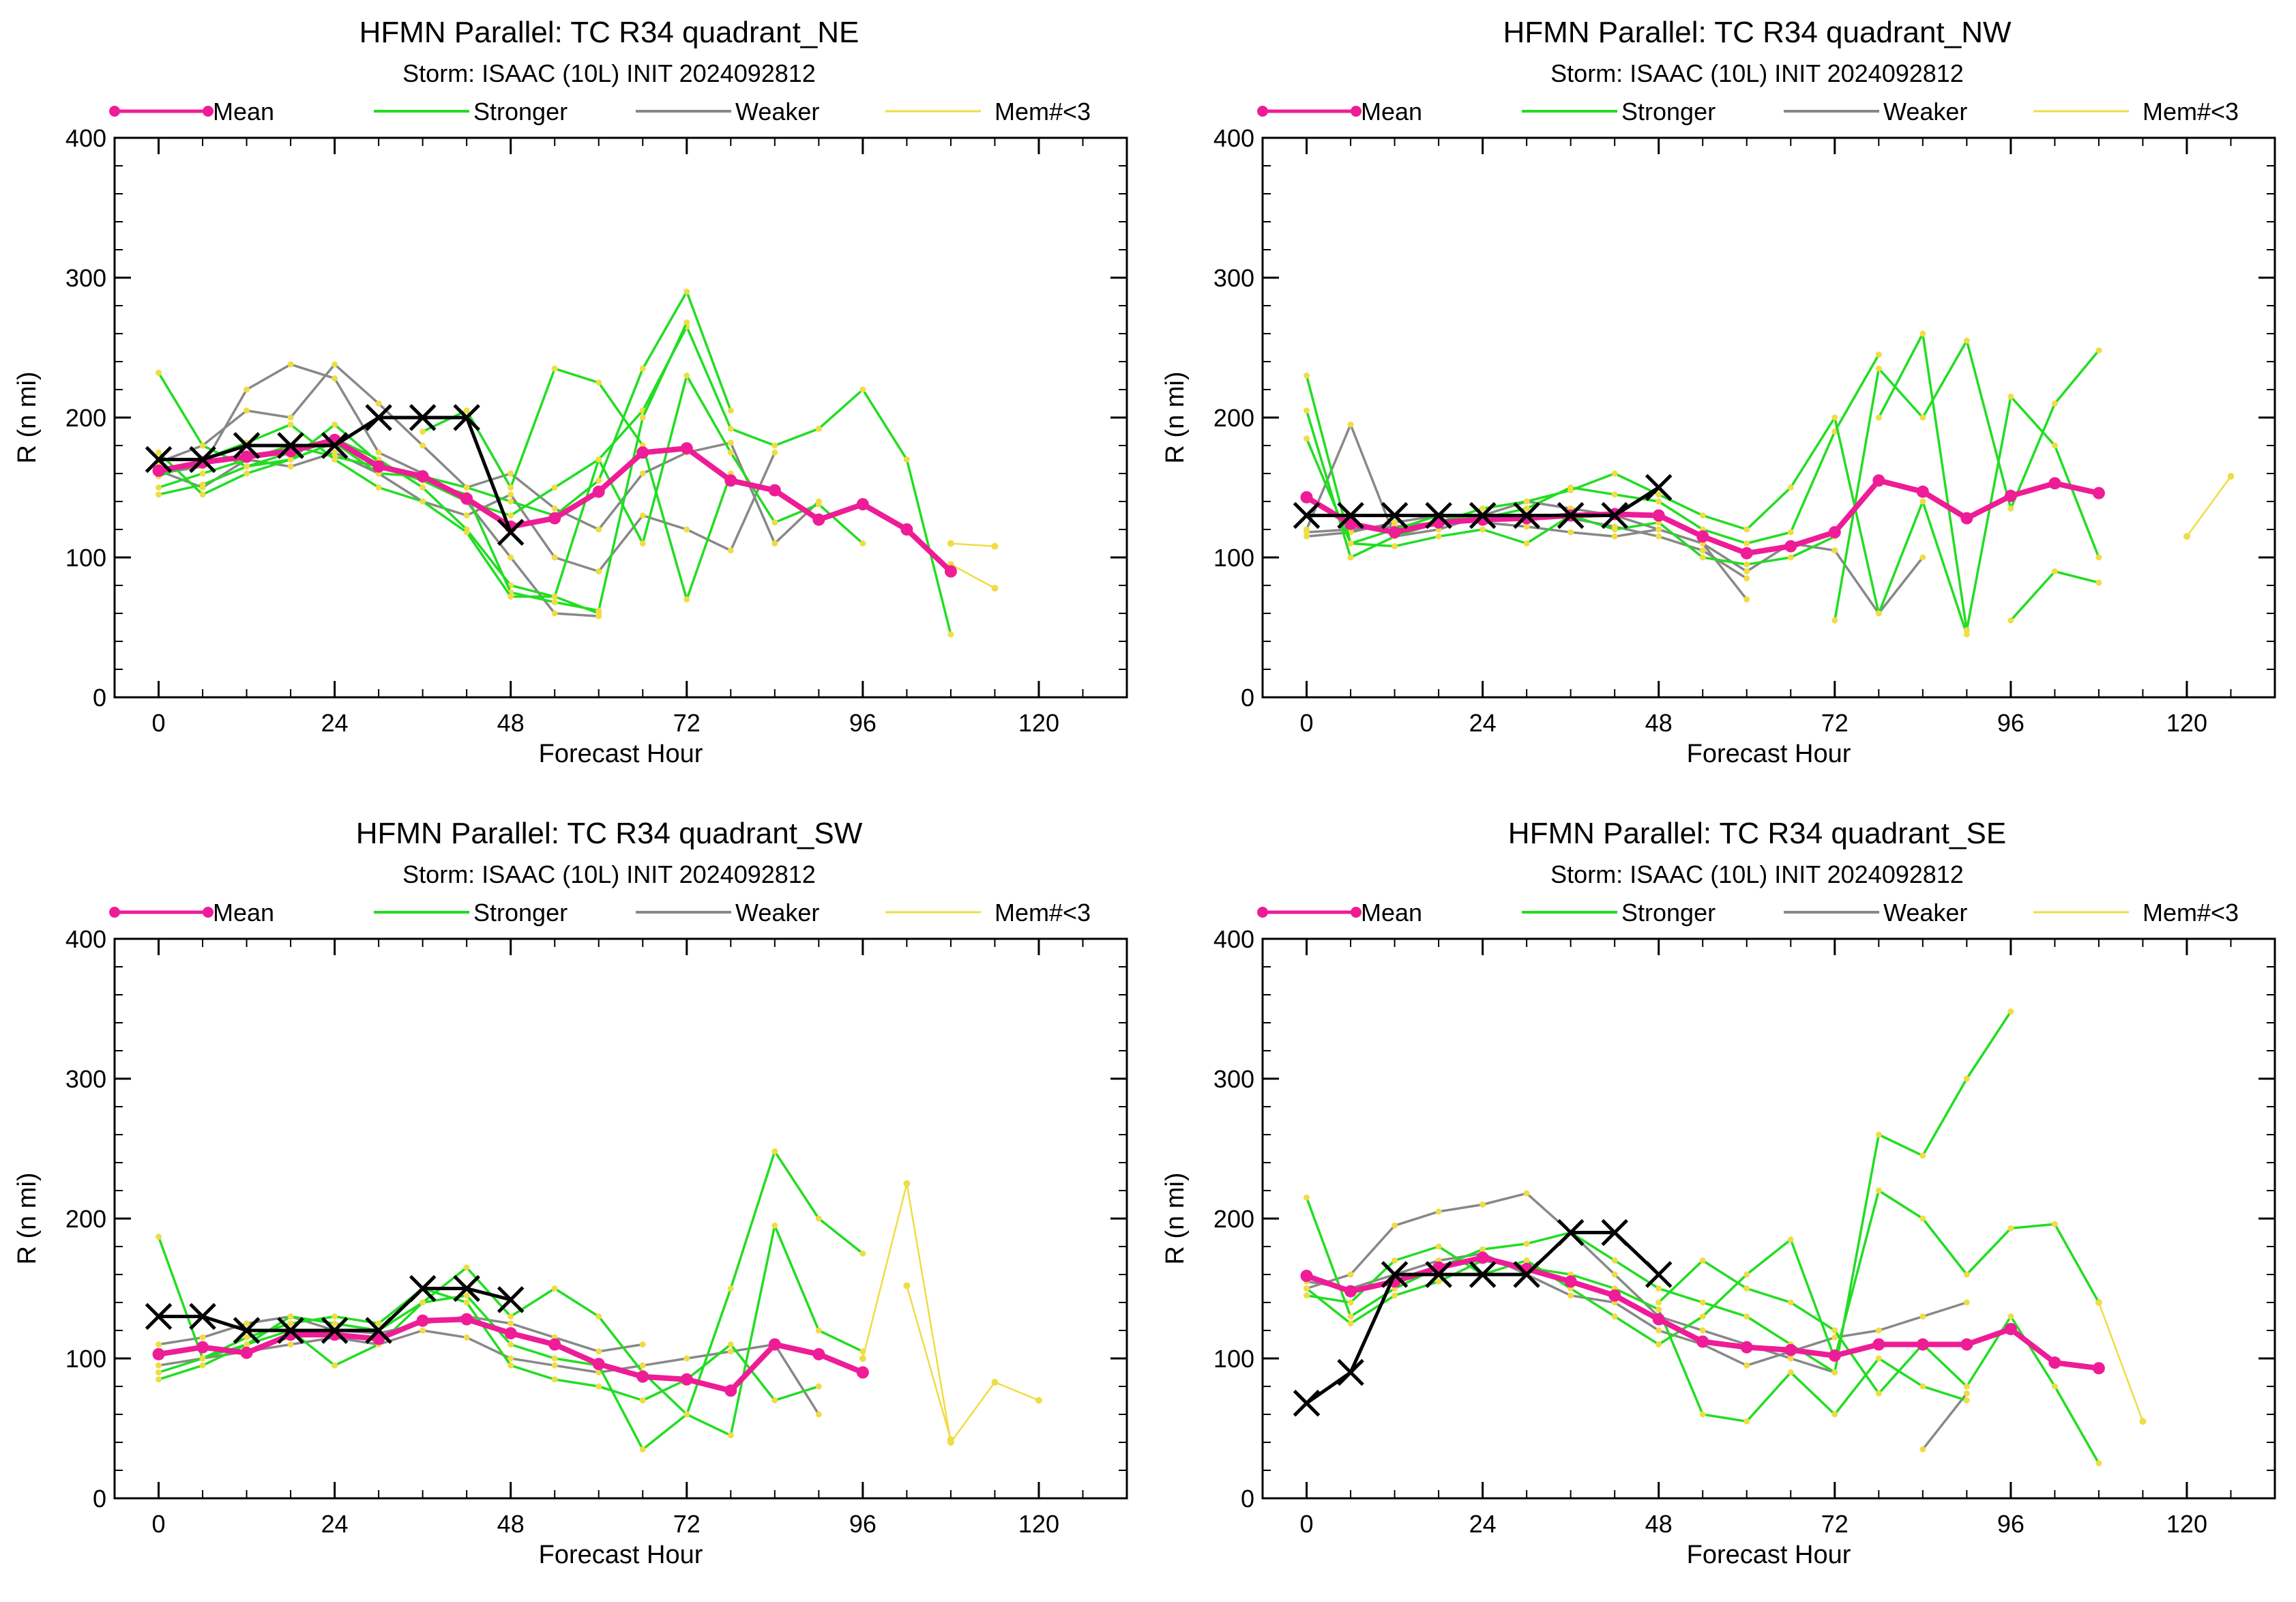 The width and height of the screenshot is (2296, 1602). Describe the element at coordinates (1038, 1524) in the screenshot. I see `chart-2-x-tick-label: 120` at that location.